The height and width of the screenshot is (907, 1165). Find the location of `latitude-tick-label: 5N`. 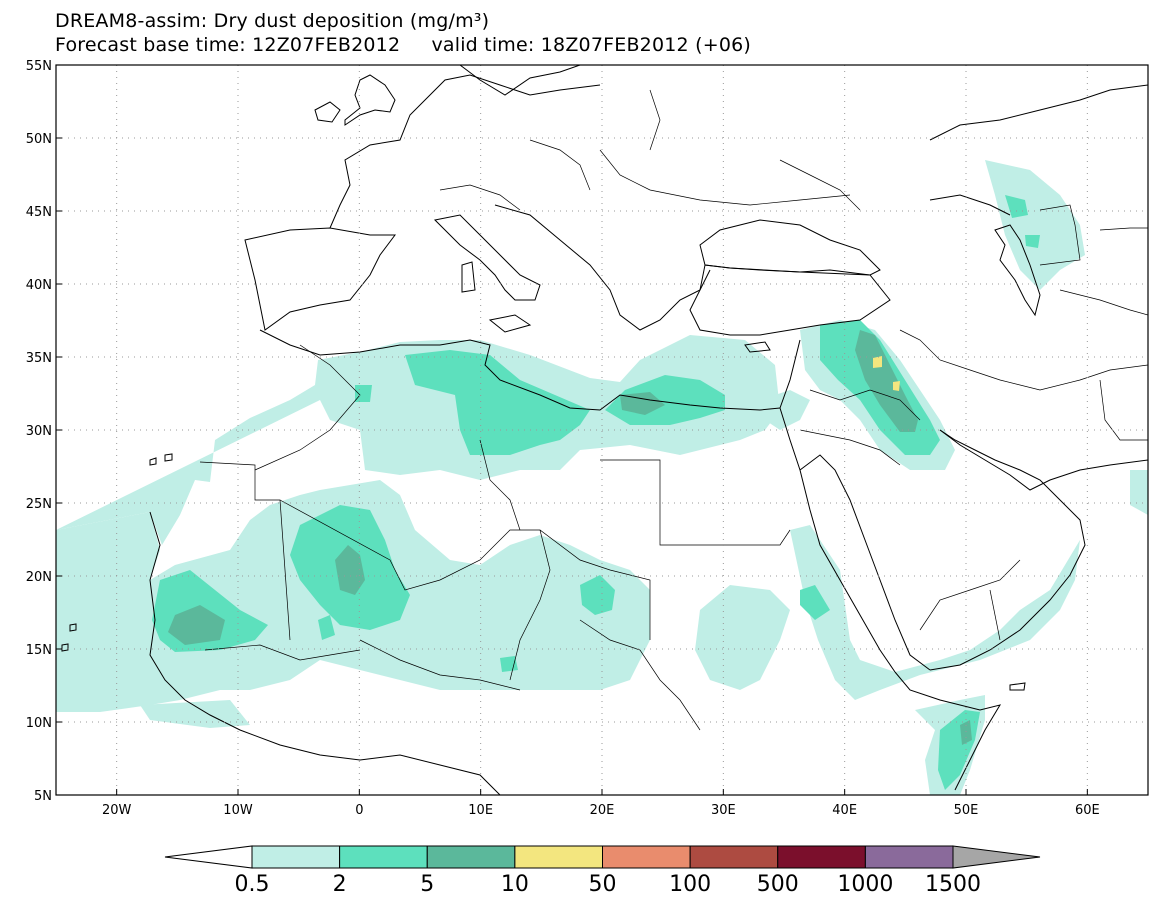

latitude-tick-label: 5N is located at coordinates (43, 796).